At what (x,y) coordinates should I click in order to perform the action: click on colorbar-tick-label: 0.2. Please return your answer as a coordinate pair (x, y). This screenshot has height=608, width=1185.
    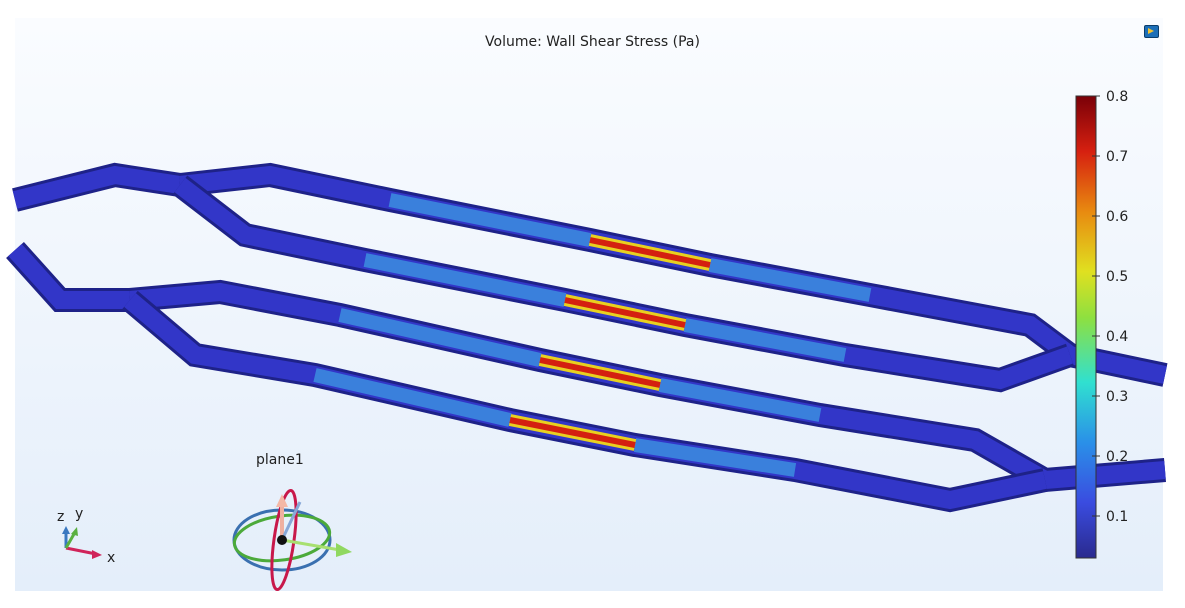
    Looking at the image, I should click on (1117, 457).